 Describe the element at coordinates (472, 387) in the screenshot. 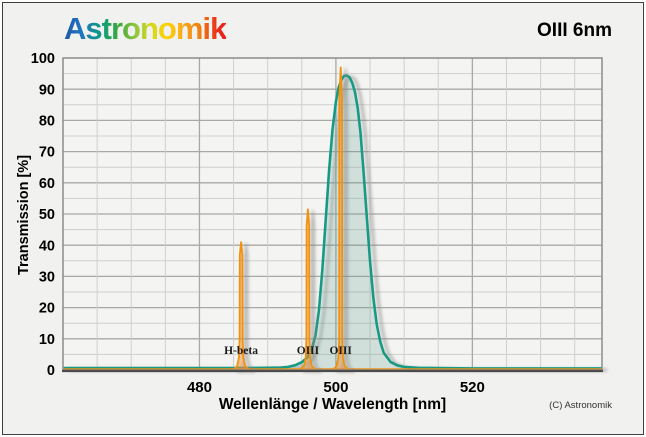

I see `x-tick-label: 520` at that location.